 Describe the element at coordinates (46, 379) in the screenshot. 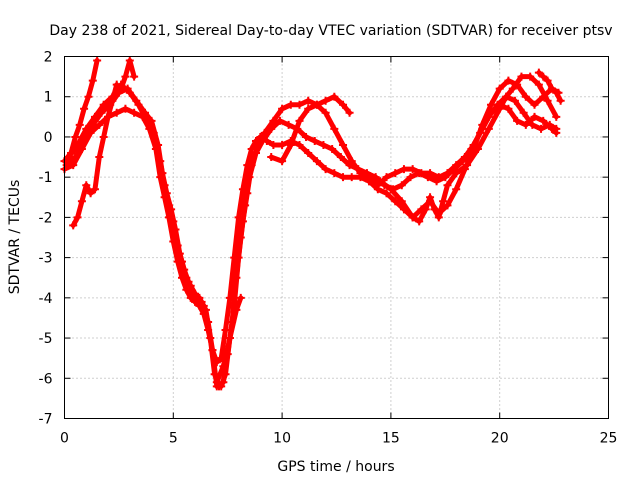

I see `y-tick-label: -6` at that location.